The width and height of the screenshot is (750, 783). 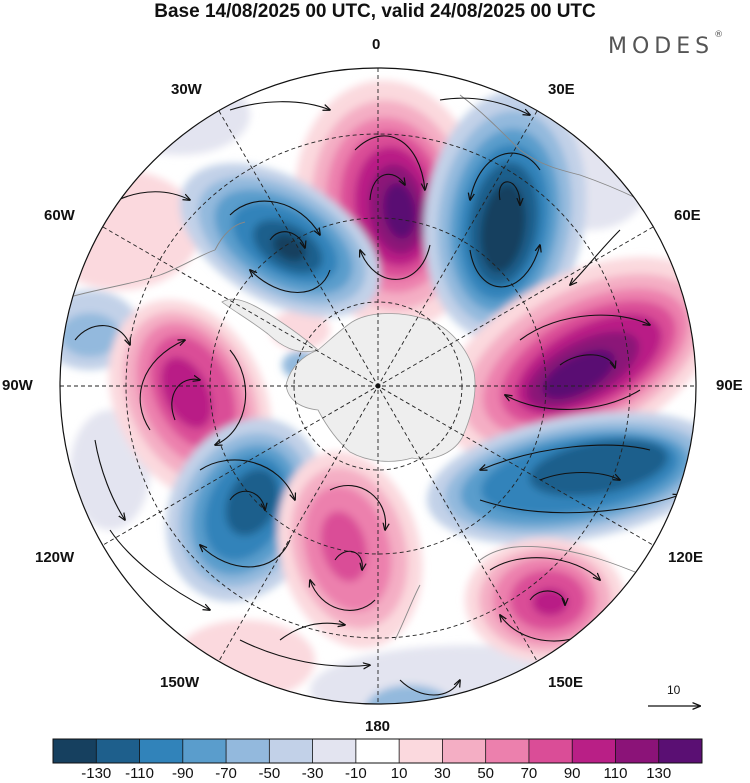 I want to click on colorbar-tick-label: -130, so click(x=96, y=773).